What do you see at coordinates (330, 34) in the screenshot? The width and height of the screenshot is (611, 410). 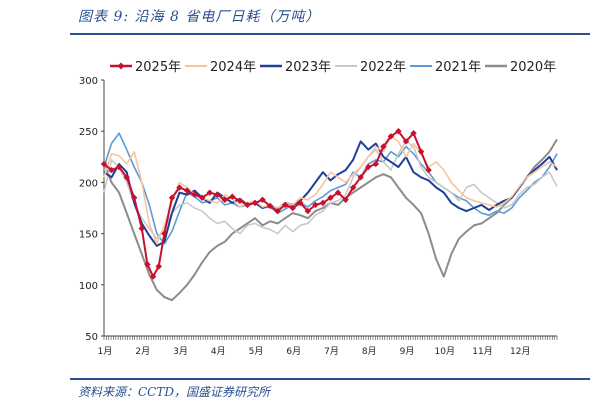 I see `title-rule` at bounding box center [330, 34].